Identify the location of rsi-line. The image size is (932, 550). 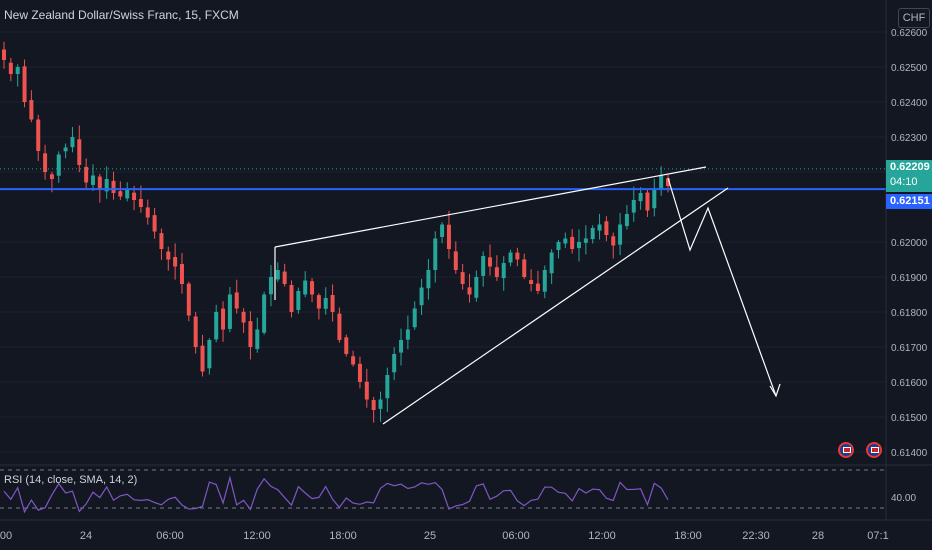
(336, 494).